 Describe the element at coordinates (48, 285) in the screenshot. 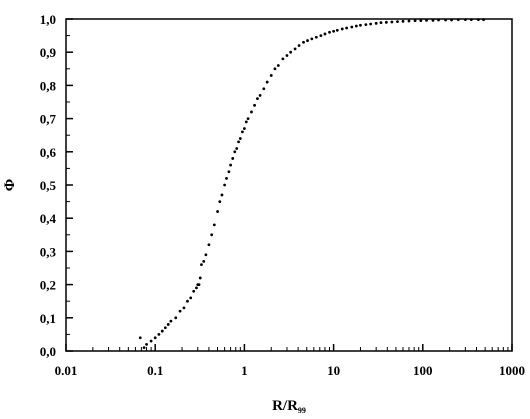

I see `y-tick-label: 0,2` at that location.